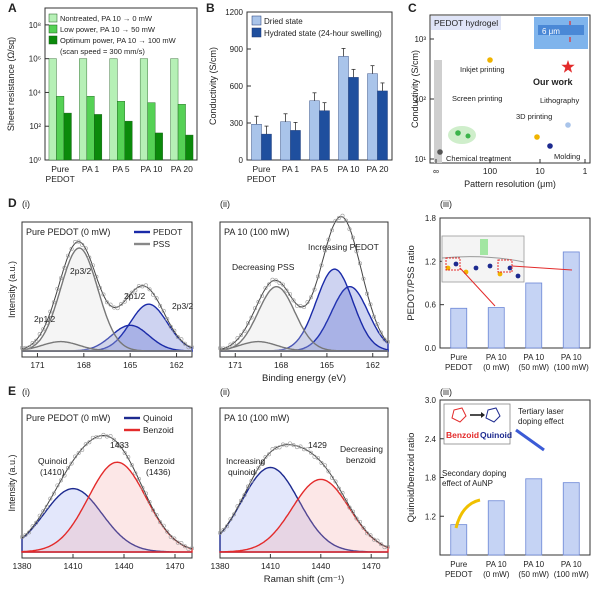  What do you see at coordinates (510, 184) in the screenshot?
I see `x-axis-title: Pattern resolution (μm)` at bounding box center [510, 184].